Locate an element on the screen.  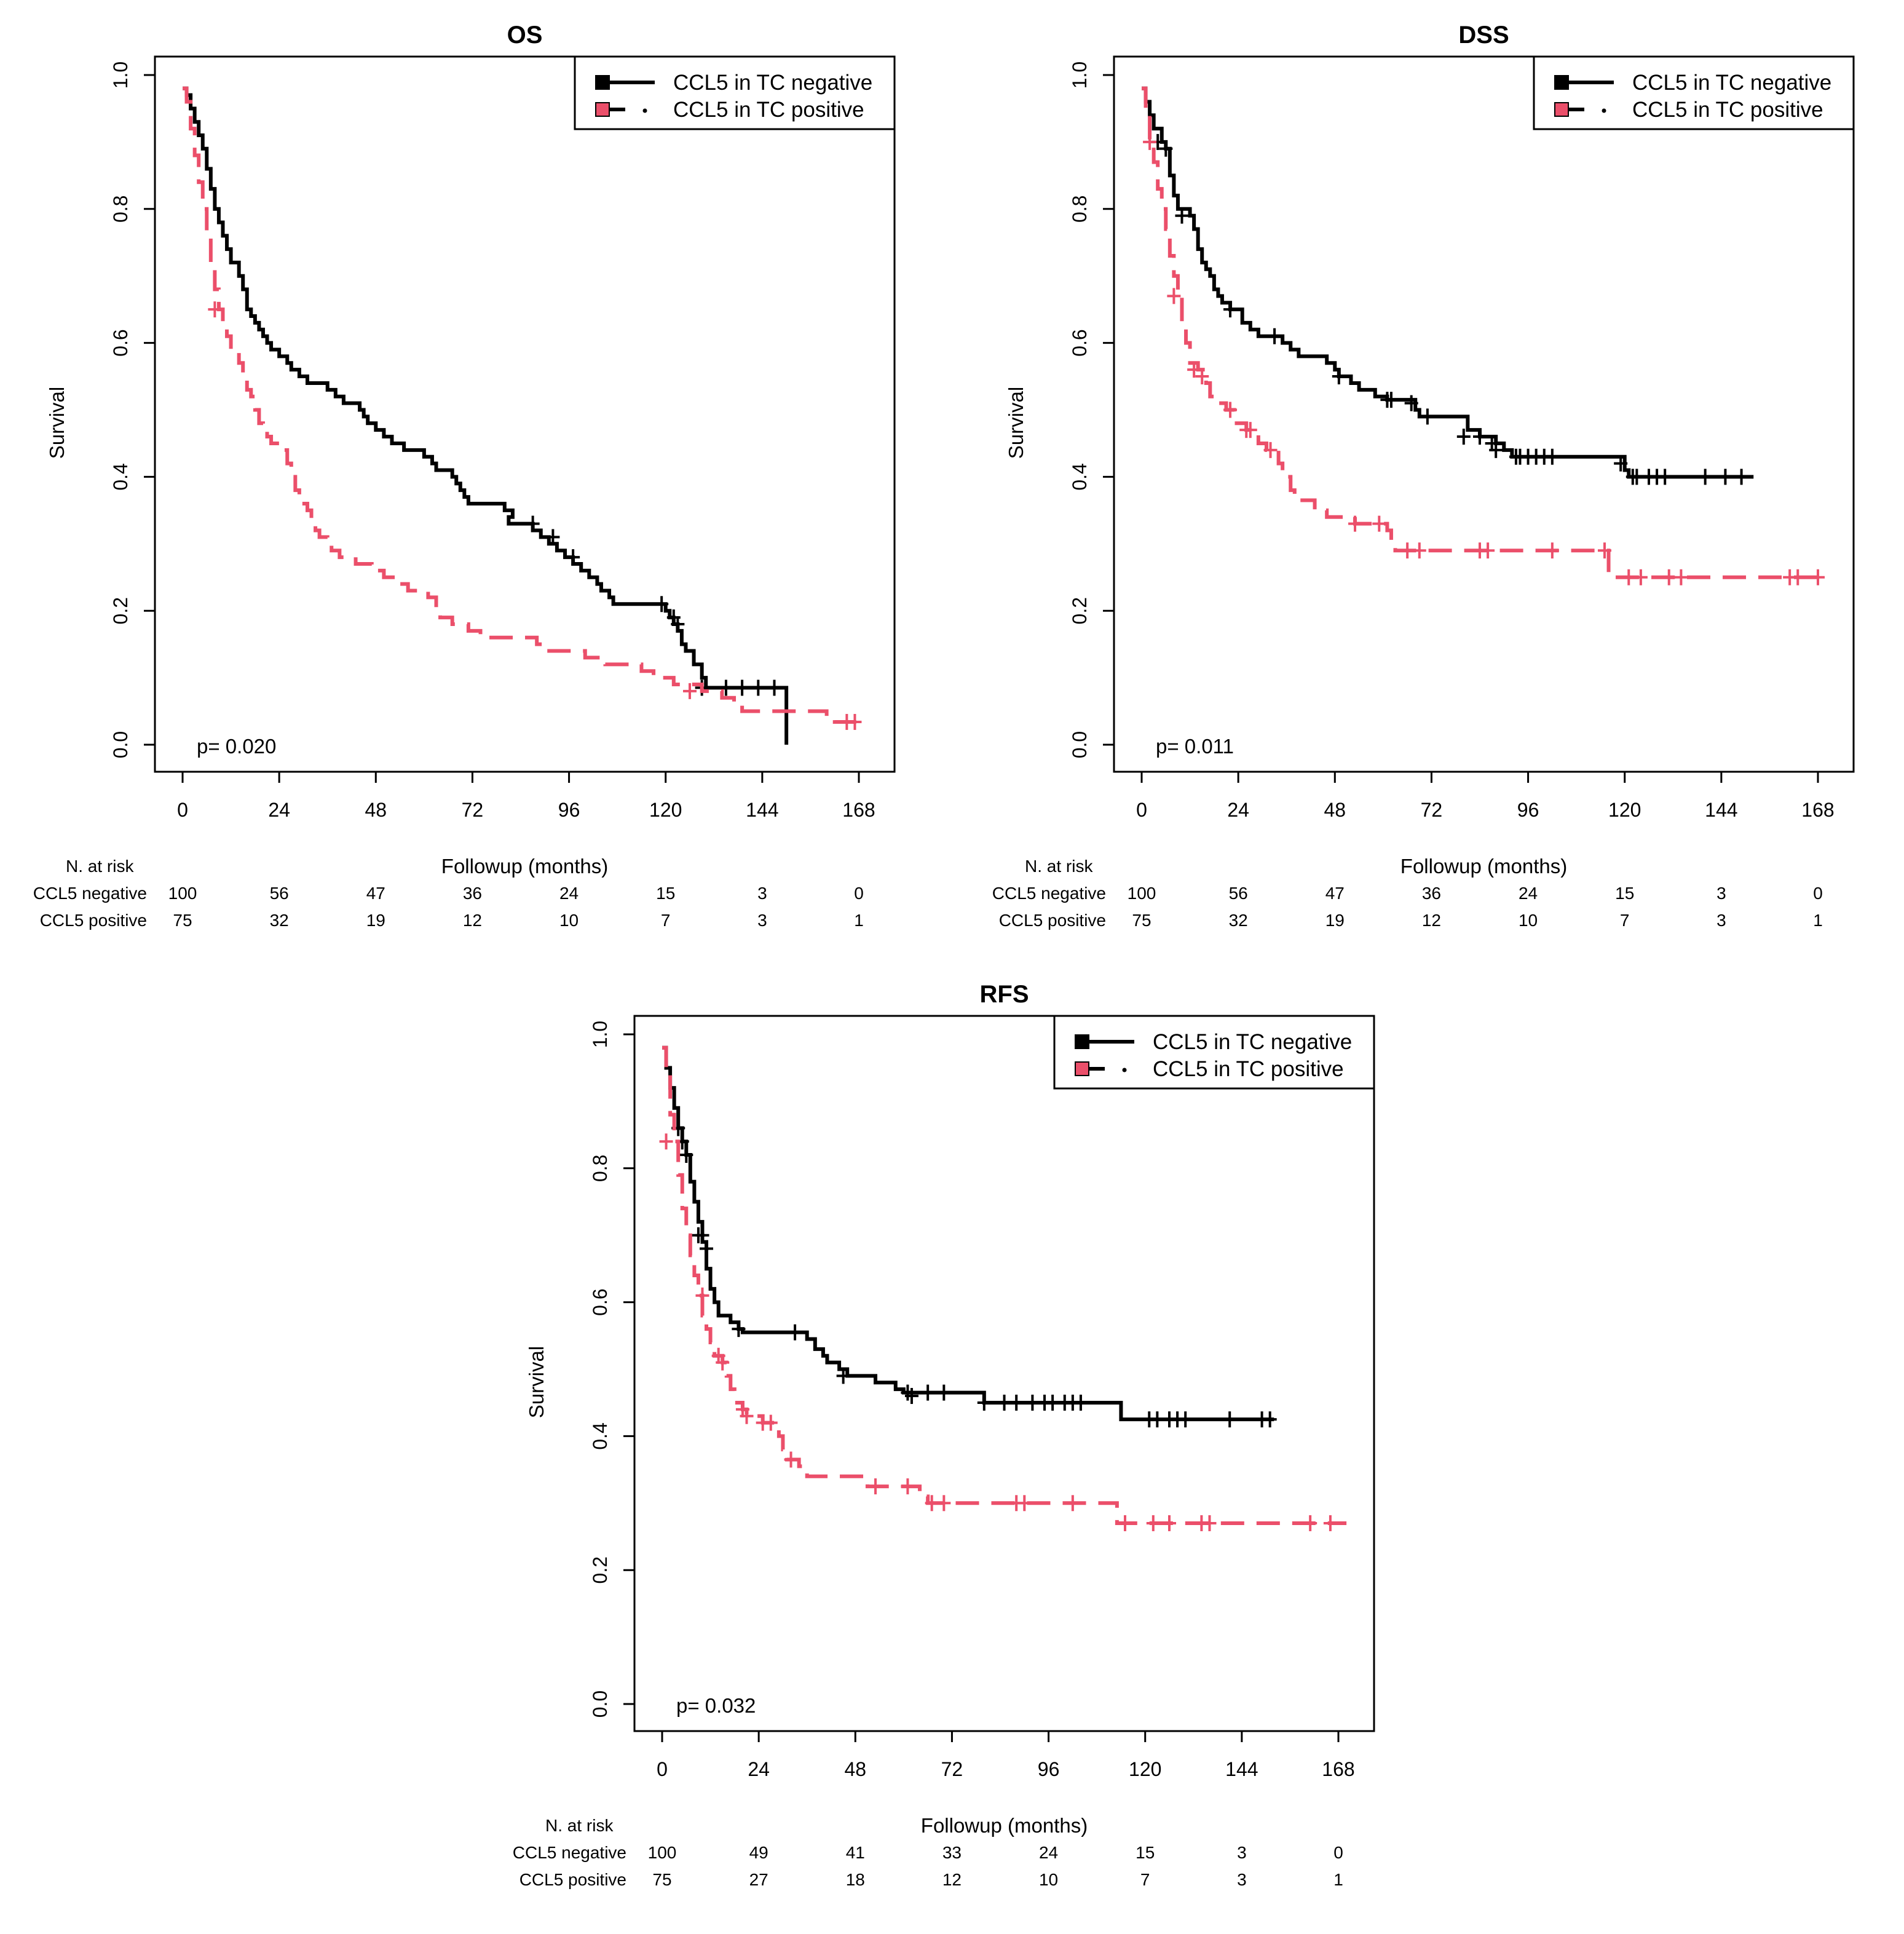
km-curve-negative is located at coordinates (1448, 282).